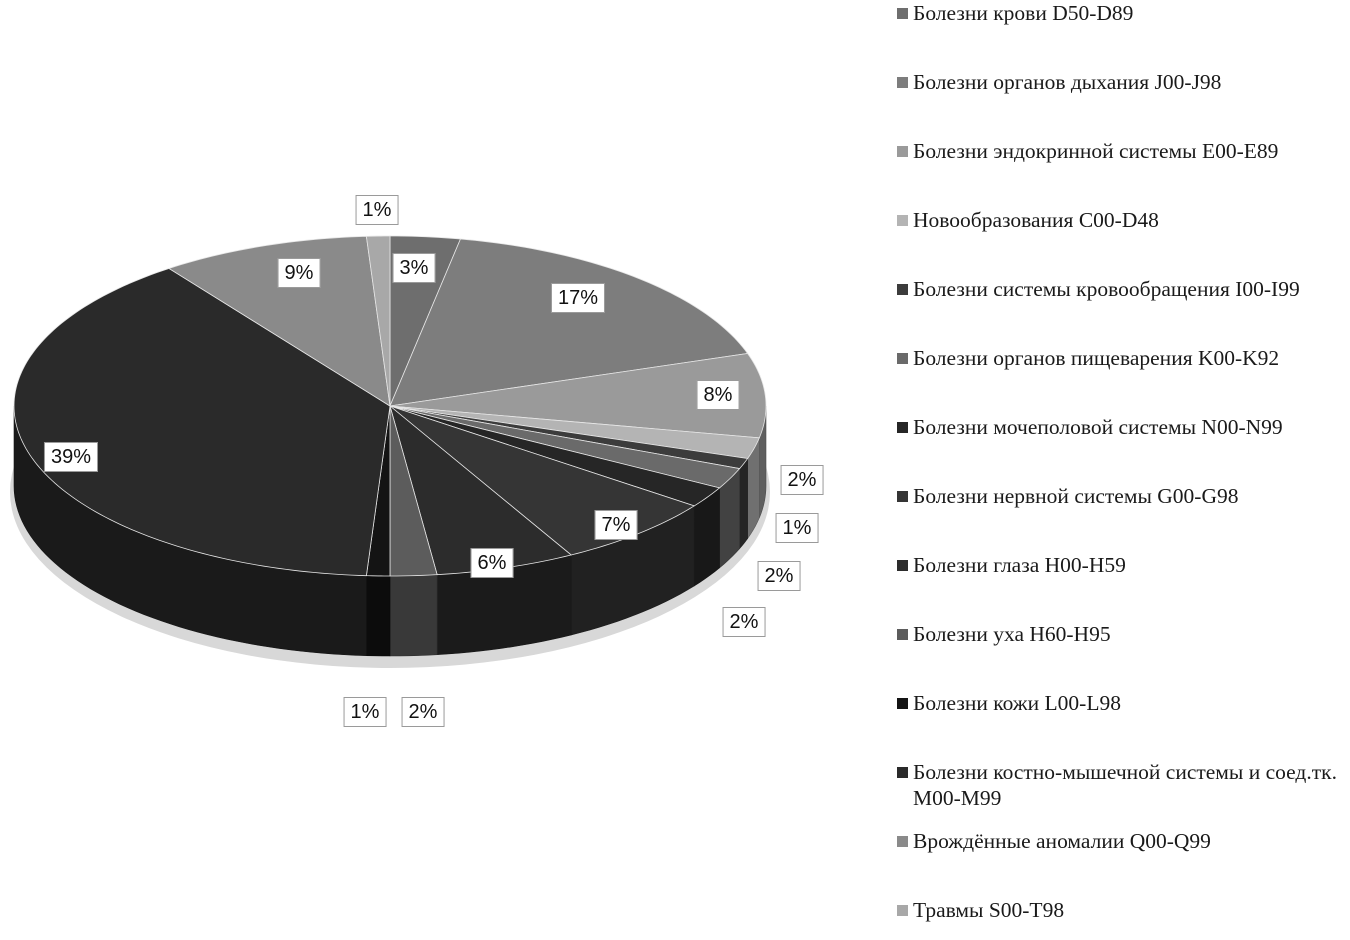 The width and height of the screenshot is (1350, 940). I want to click on legend-label: Травмы S00-T98, so click(989, 910).